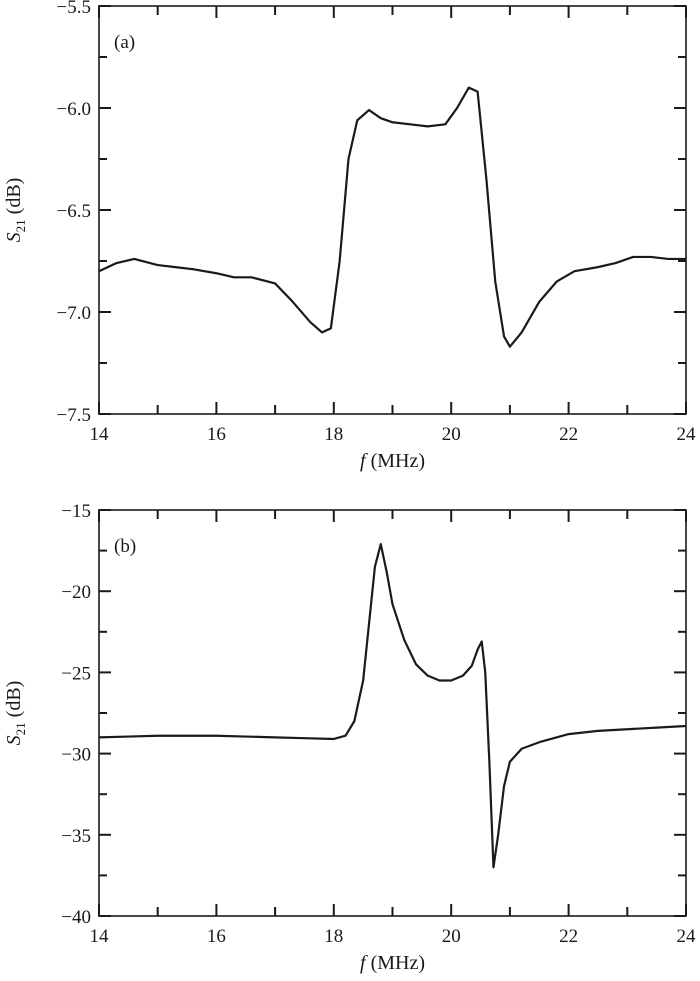 This screenshot has height=981, width=700. What do you see at coordinates (76, 592) in the screenshot?
I see `y-tick-label: −20` at bounding box center [76, 592].